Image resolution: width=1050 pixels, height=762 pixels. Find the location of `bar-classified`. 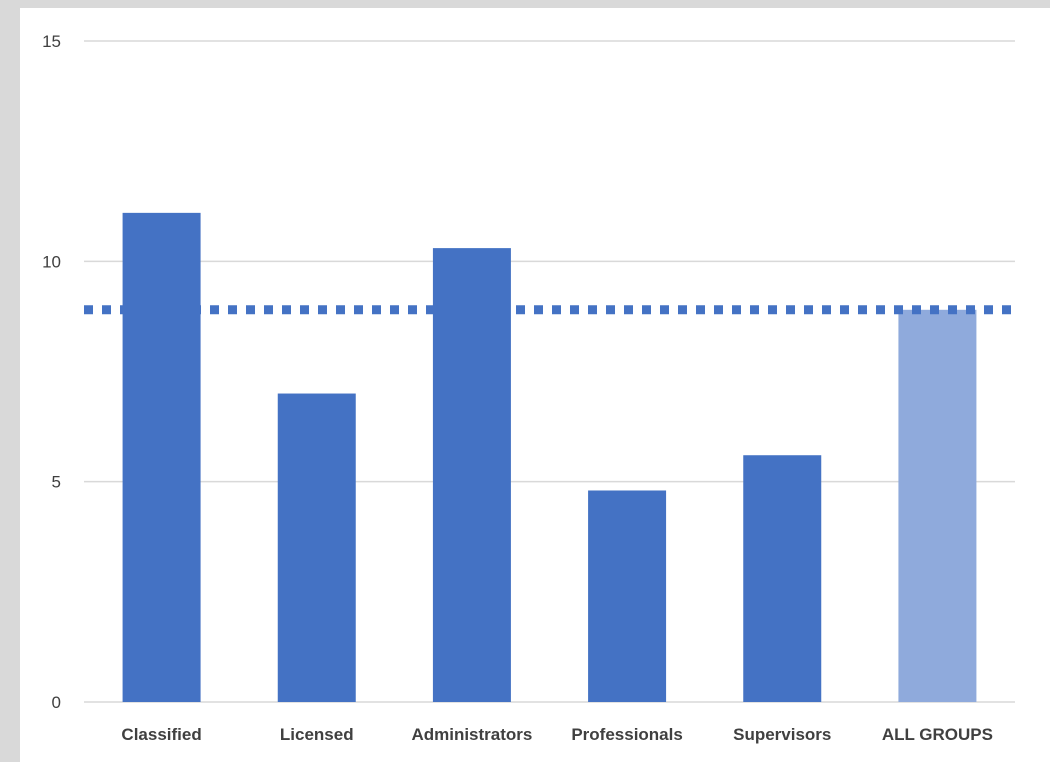

bar-classified is located at coordinates (161, 457).